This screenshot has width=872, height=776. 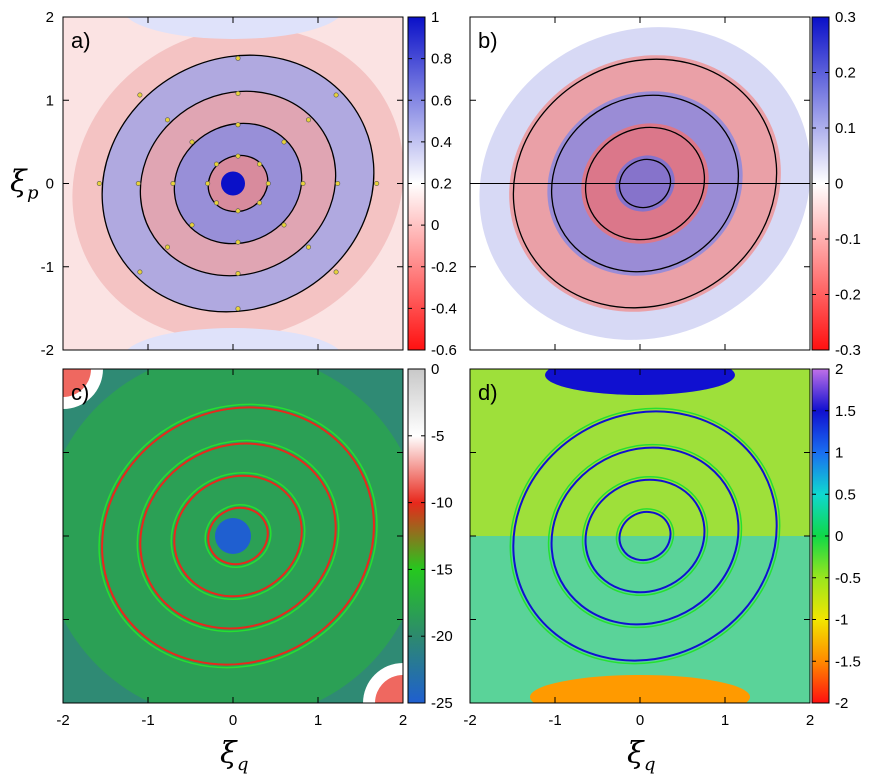 What do you see at coordinates (441, 100) in the screenshot?
I see `colorbar-tick-label: 0.6` at bounding box center [441, 100].